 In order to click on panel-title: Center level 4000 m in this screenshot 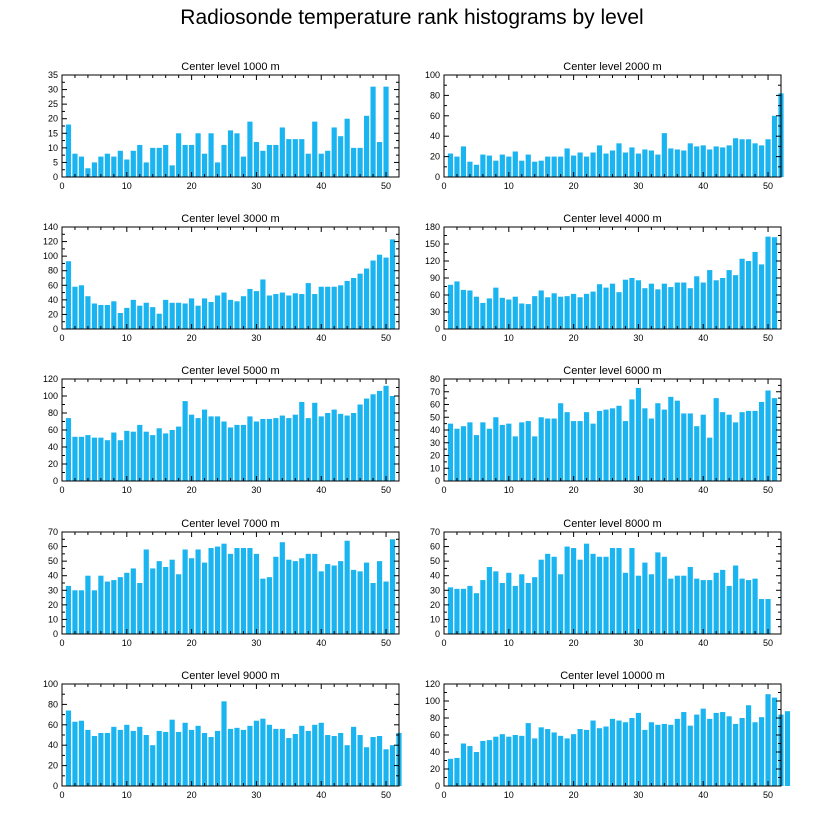, I will do `click(612, 219)`.